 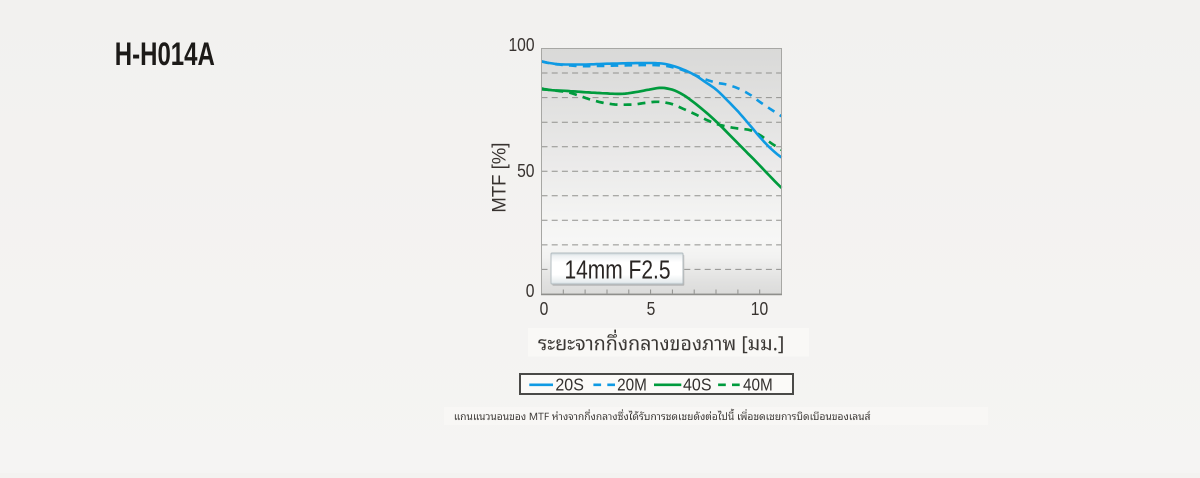 What do you see at coordinates (651, 309) in the screenshot?
I see `svg-text: 5` at bounding box center [651, 309].